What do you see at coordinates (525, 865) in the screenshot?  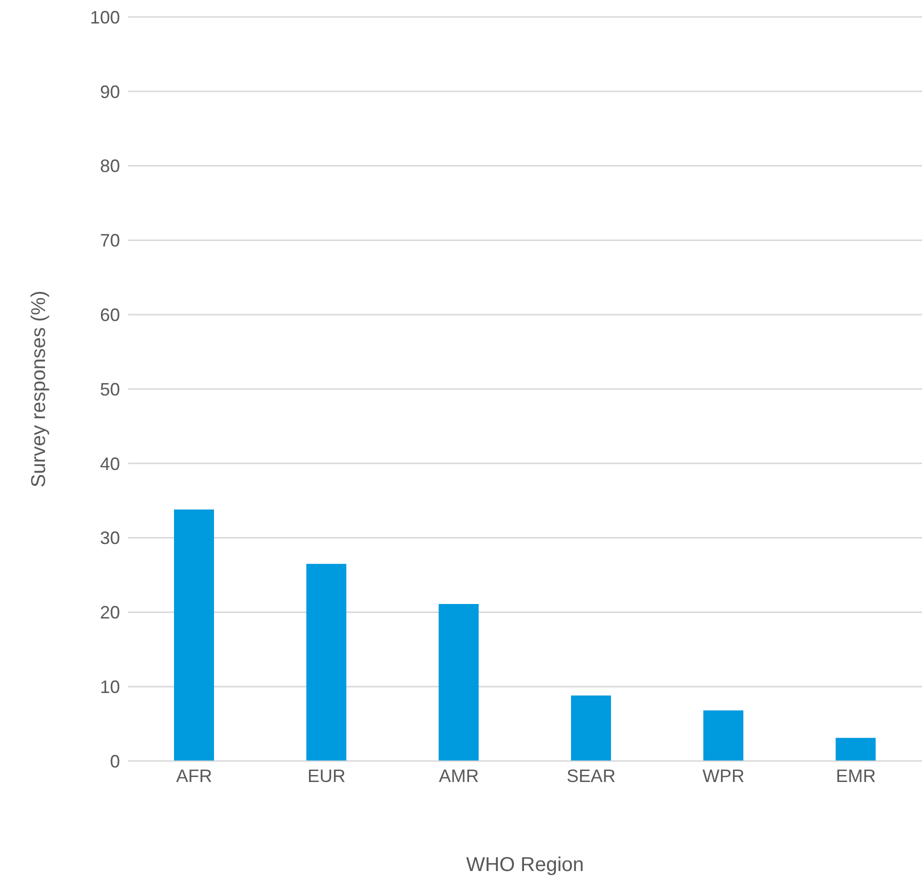 I see `x-axis-title: WHO Region` at bounding box center [525, 865].